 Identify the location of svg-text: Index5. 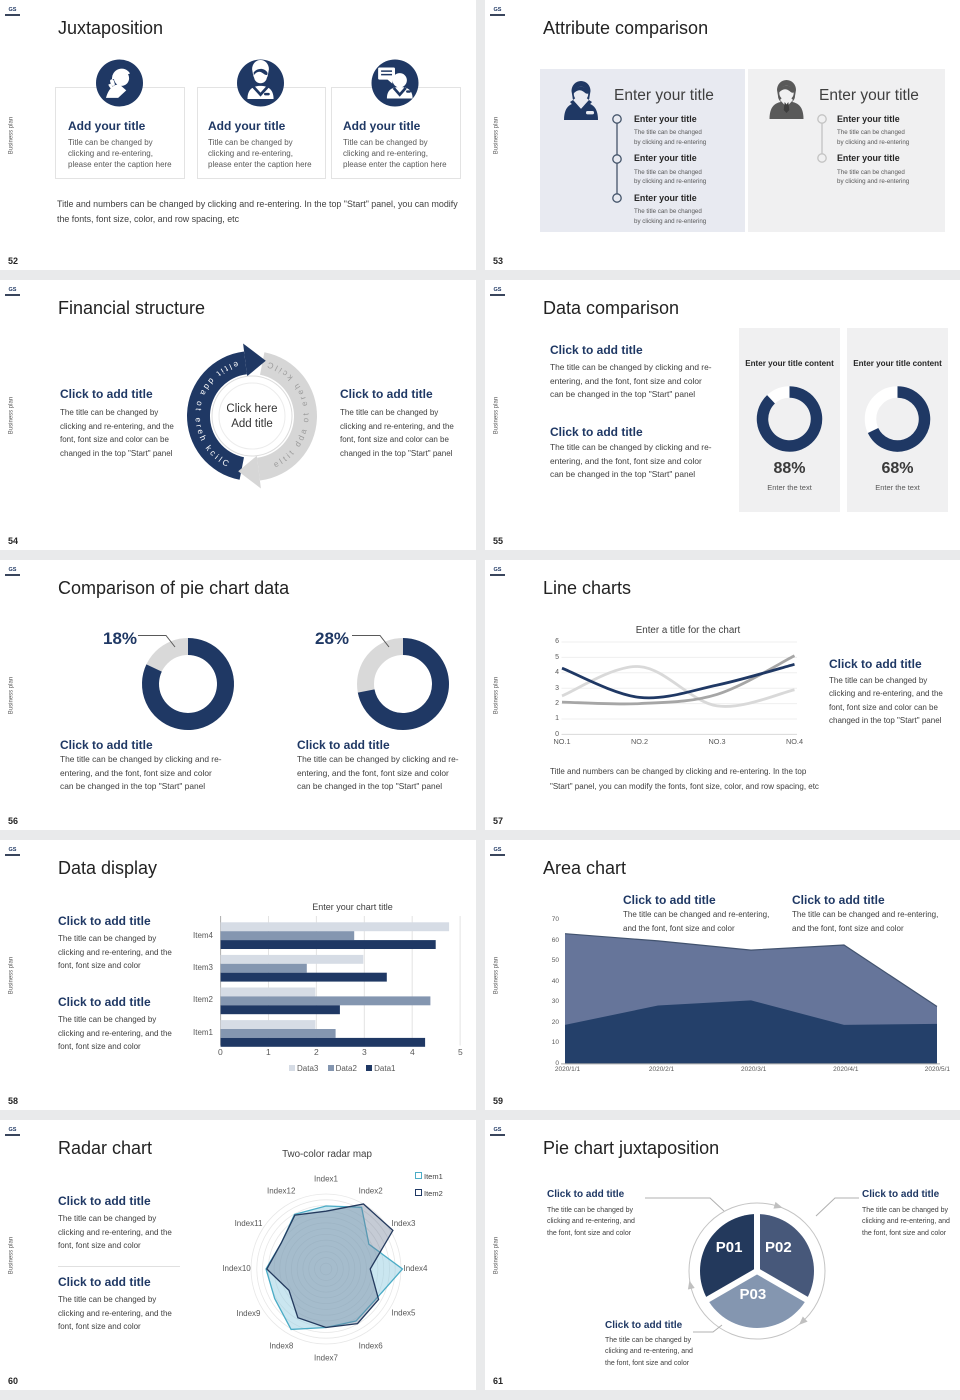
(403, 1312).